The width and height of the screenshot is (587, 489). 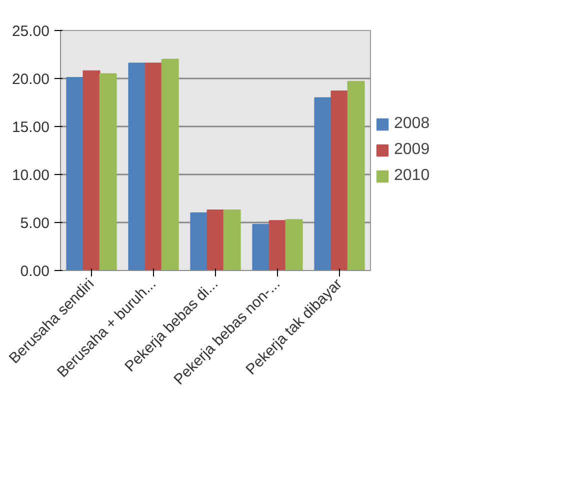 What do you see at coordinates (412, 176) in the screenshot?
I see `legend-label: 2010` at bounding box center [412, 176].